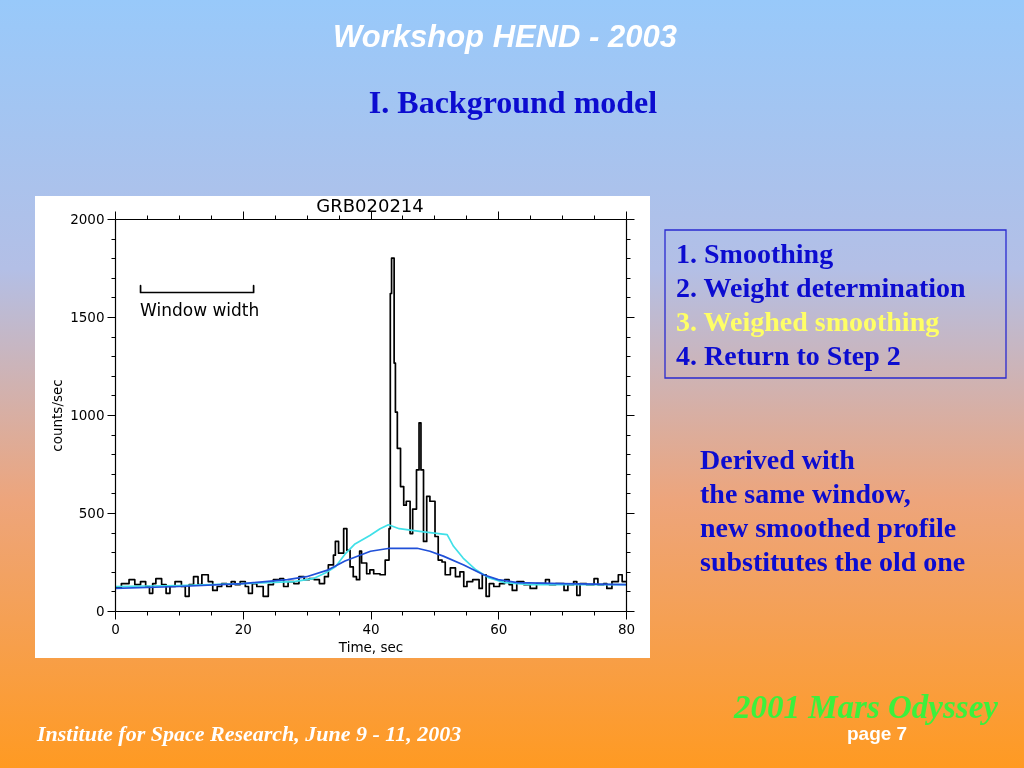  I want to click on y-tick-label: 500, so click(91, 512).